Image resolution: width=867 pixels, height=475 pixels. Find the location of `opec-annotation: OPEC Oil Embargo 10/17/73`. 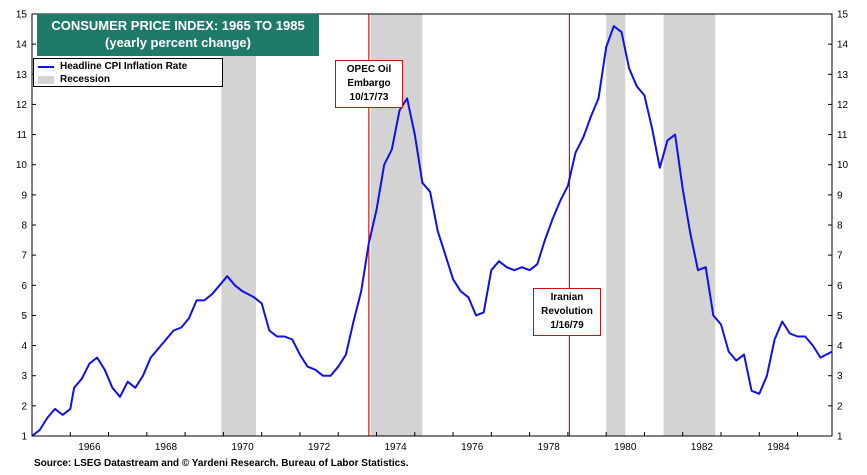

opec-annotation: OPEC Oil Embargo 10/17/73 is located at coordinates (369, 84).